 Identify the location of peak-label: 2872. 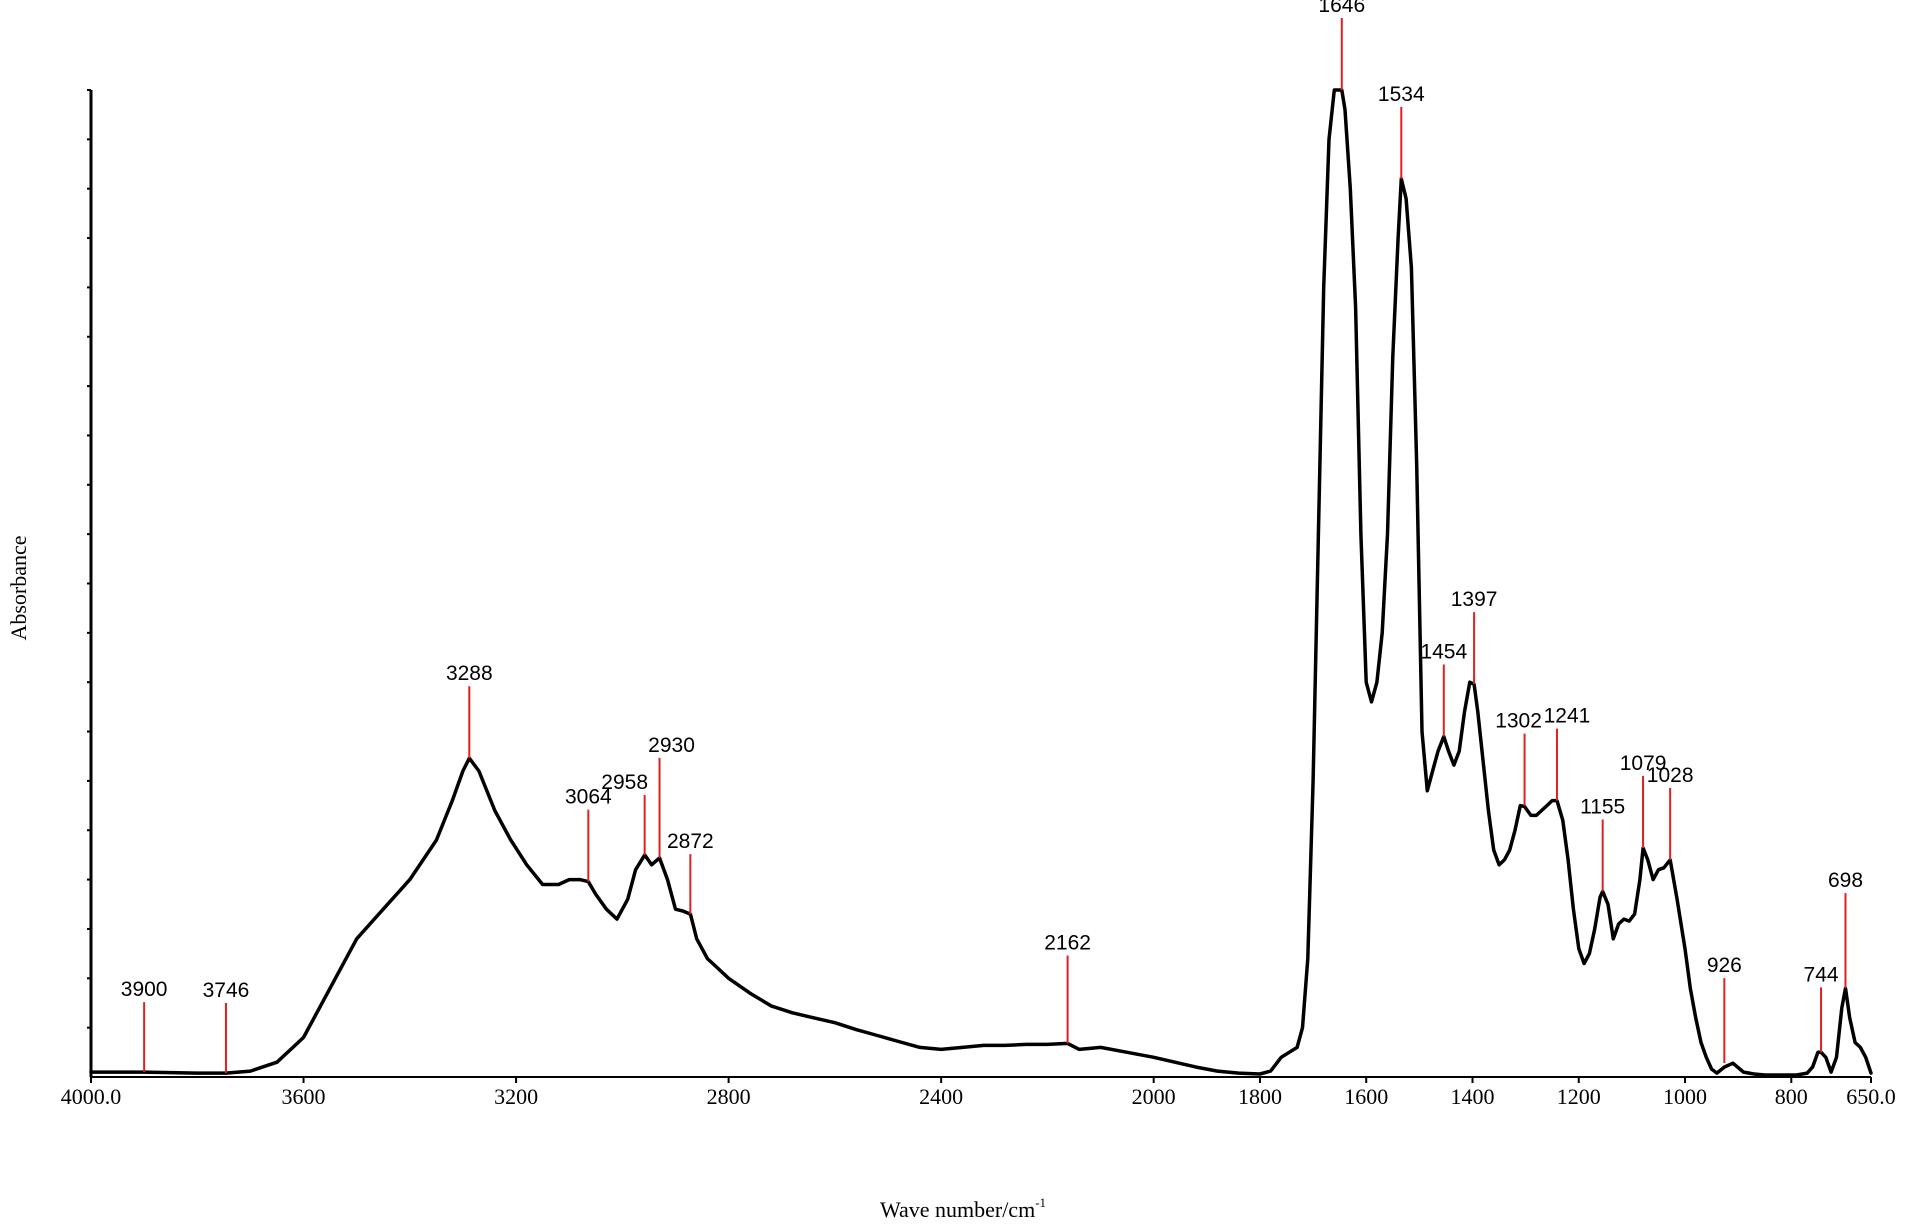
(690, 841).